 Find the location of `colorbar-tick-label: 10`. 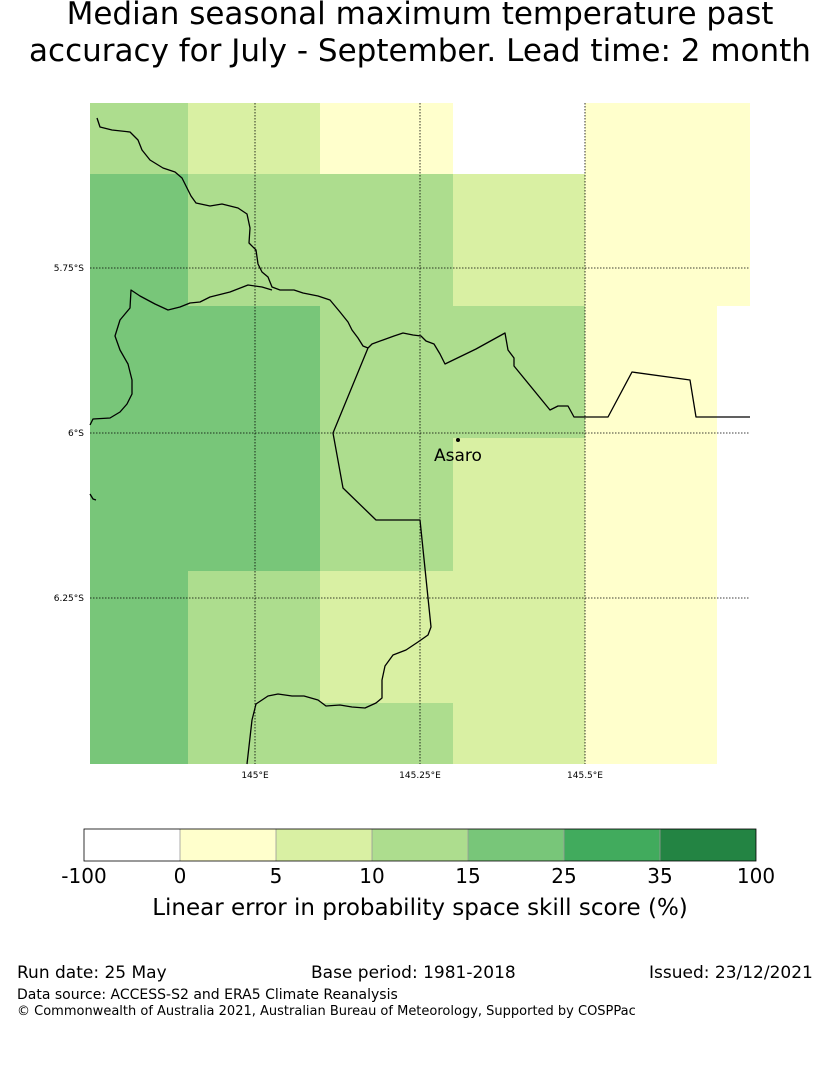

colorbar-tick-label: 10 is located at coordinates (372, 876).